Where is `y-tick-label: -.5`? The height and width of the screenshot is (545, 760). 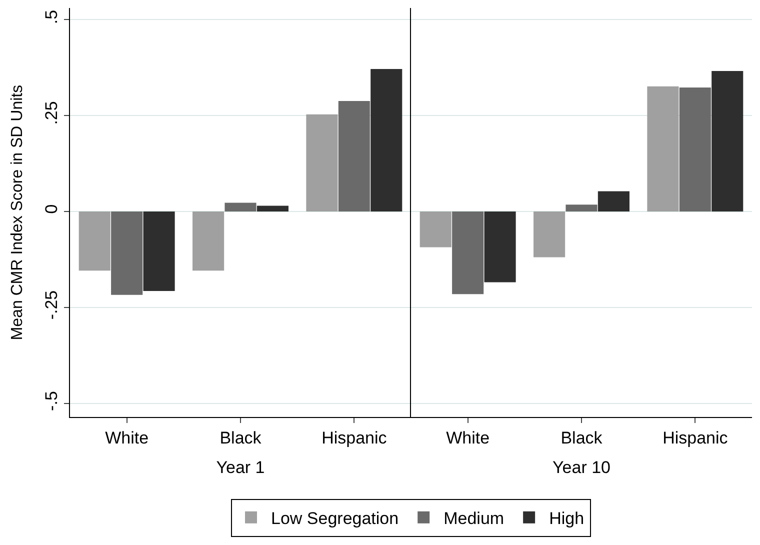
y-tick-label: -.5 is located at coordinates (52, 401).